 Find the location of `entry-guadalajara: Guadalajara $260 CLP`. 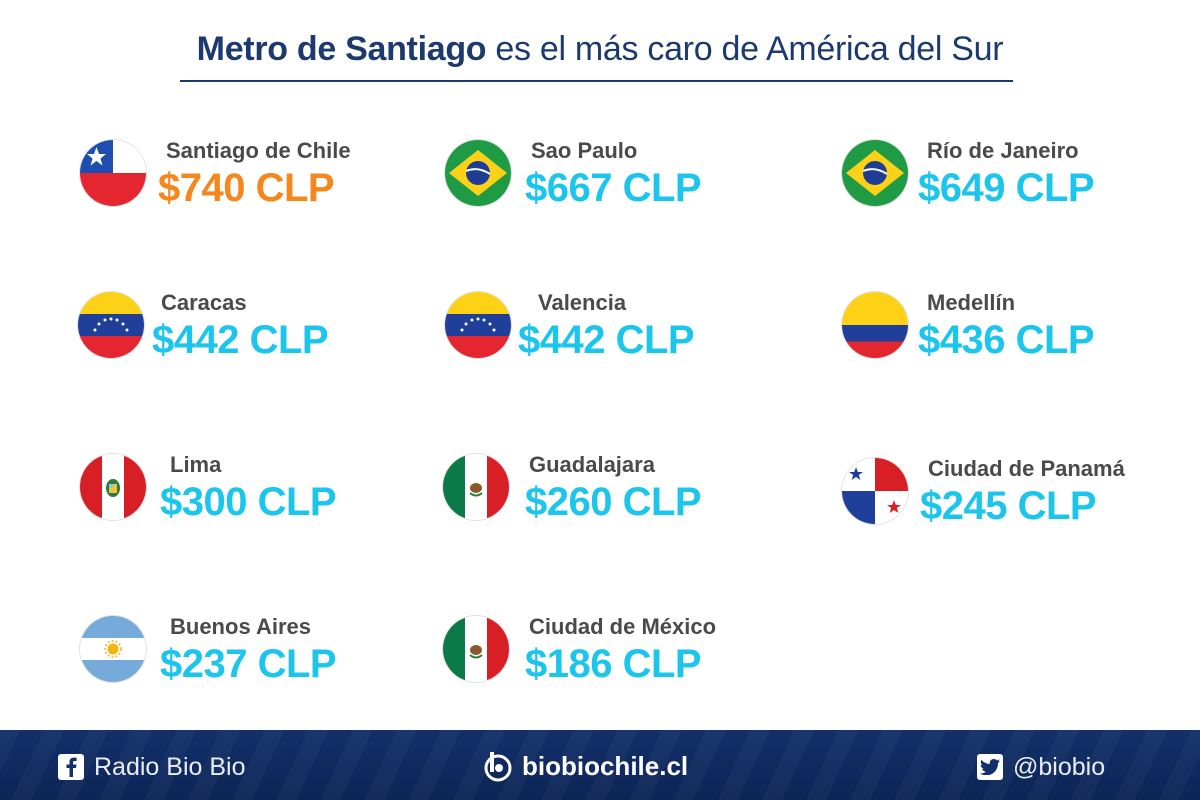

entry-guadalajara: Guadalajara $260 CLP is located at coordinates (613, 498).